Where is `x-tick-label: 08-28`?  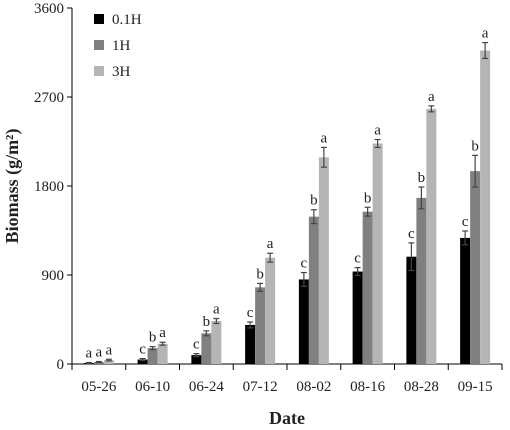 x-tick-label: 08-28 is located at coordinates (421, 387).